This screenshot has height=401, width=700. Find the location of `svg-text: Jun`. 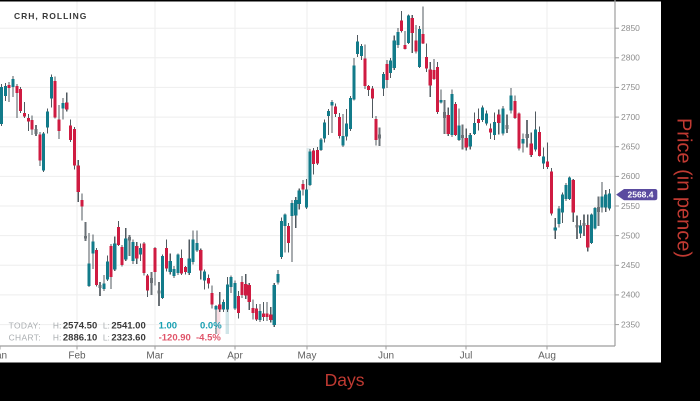

svg-text: Jun is located at coordinates (386, 356).